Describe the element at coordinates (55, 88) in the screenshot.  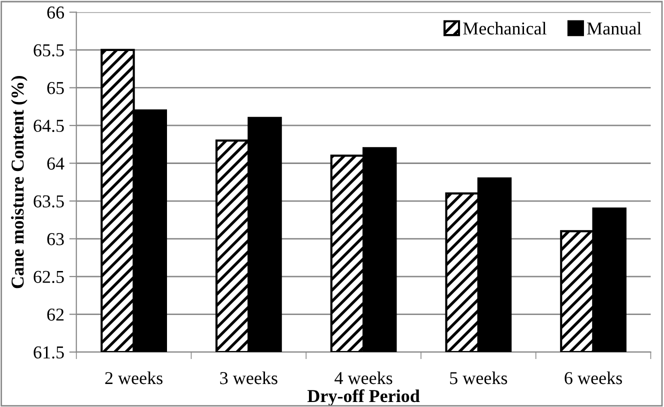
I see `y-tick-label: 65` at that location.